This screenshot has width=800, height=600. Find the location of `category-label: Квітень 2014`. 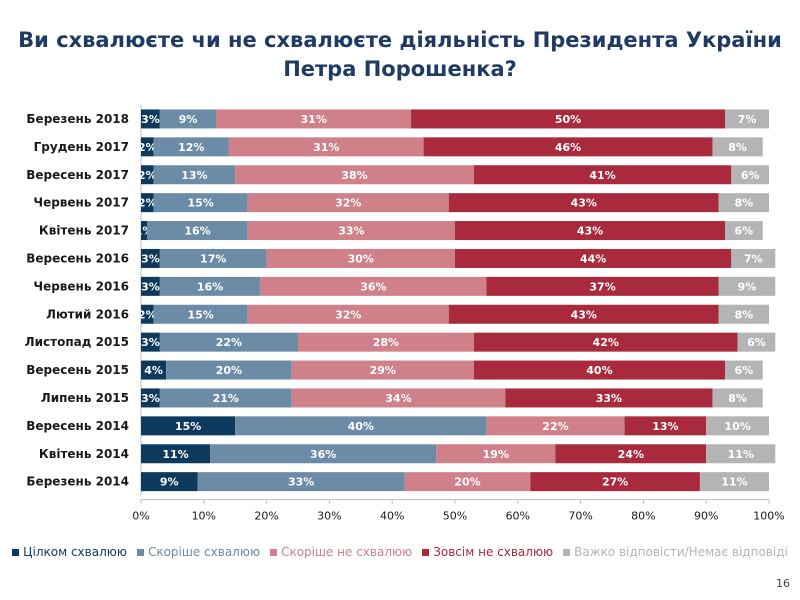

category-label: Квітень 2014 is located at coordinates (84, 454).